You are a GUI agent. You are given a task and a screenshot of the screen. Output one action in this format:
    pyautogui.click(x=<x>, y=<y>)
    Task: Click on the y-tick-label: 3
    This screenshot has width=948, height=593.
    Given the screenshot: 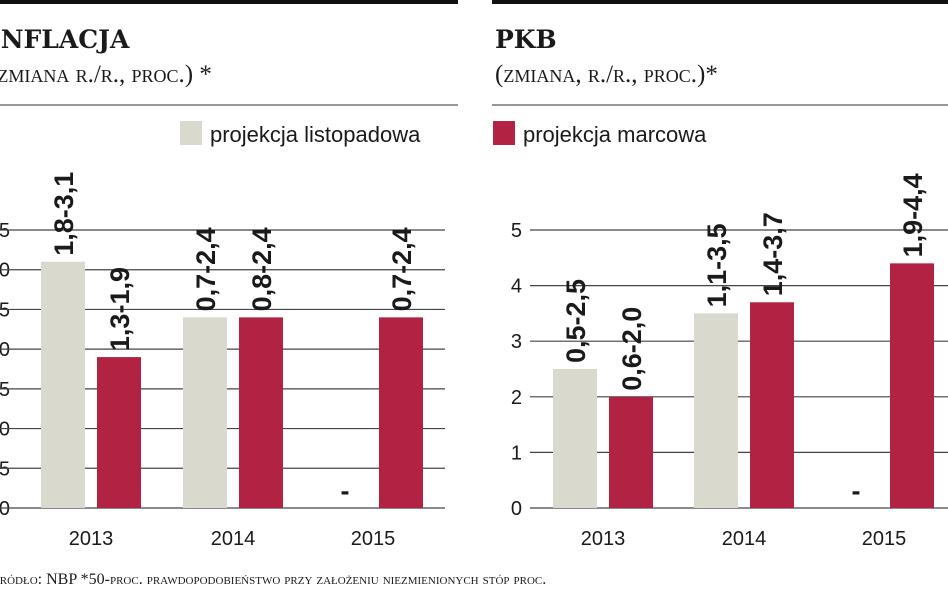 What is the action you would take?
    pyautogui.click(x=516, y=342)
    